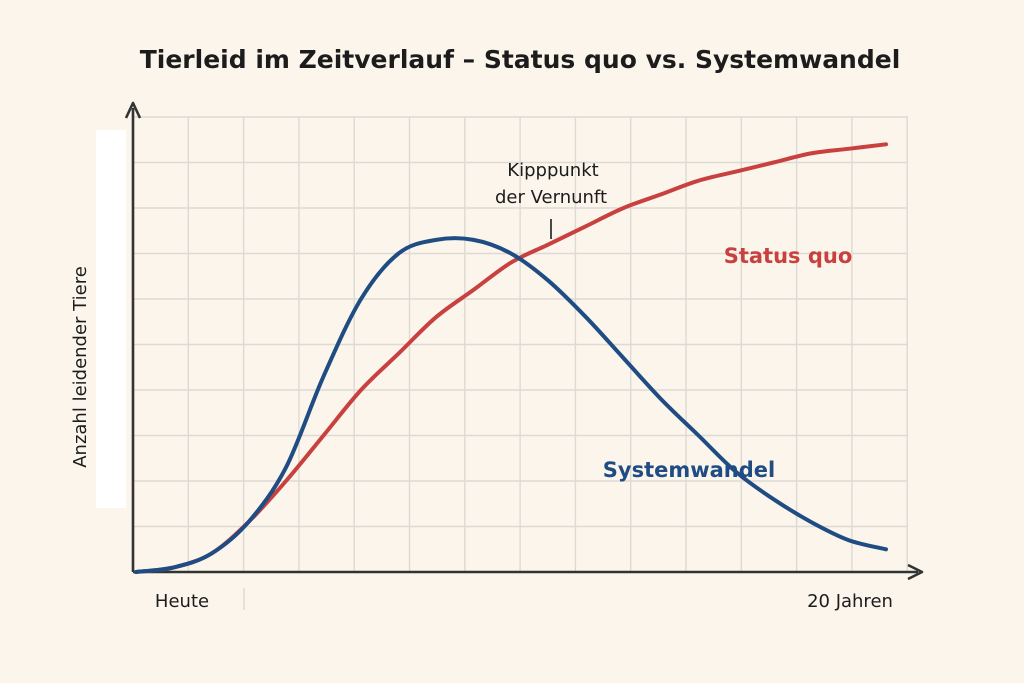 The height and width of the screenshot is (683, 1024). Describe the element at coordinates (850, 601) in the screenshot. I see `x-tick-label-end: 20 Jahren` at that location.